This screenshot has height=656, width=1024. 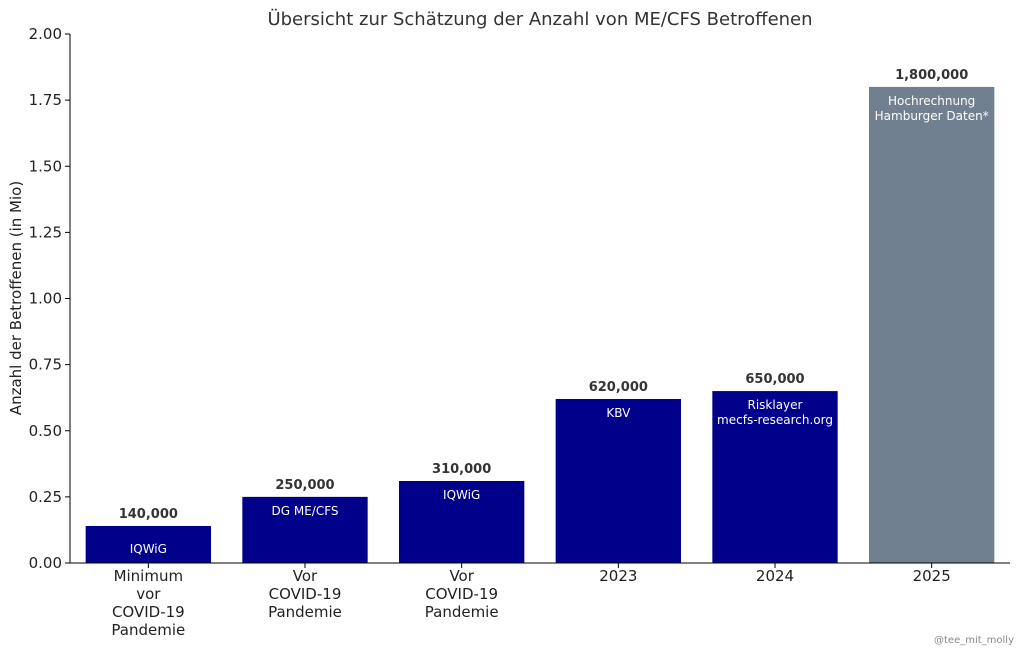 I want to click on x-tick-label: 2023, so click(x=618, y=576).